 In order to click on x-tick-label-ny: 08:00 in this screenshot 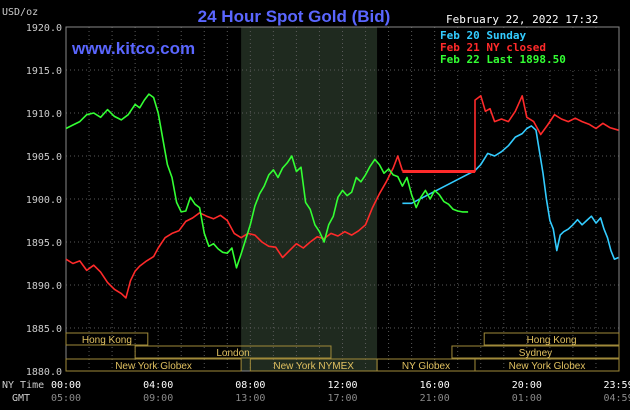, I will do `click(250, 385)`.